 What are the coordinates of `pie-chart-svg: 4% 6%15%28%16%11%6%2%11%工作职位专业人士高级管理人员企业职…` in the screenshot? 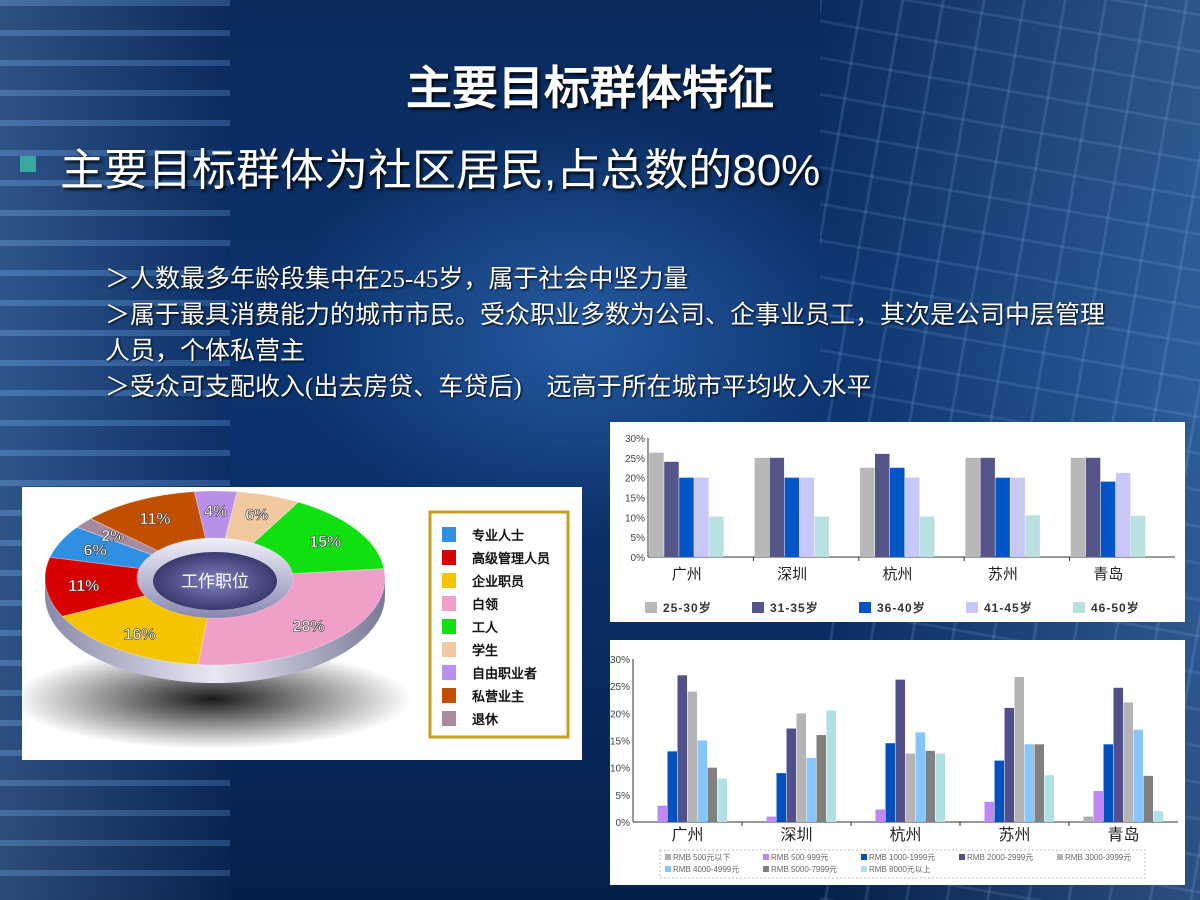 It's located at (291, 619).